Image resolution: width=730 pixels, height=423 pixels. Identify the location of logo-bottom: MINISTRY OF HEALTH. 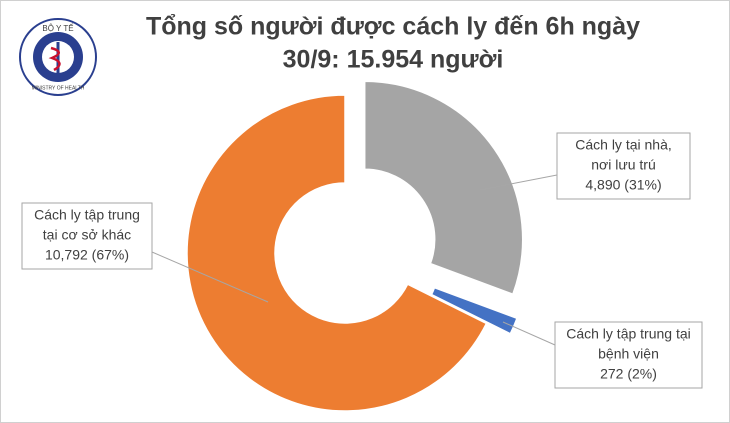
(58, 88).